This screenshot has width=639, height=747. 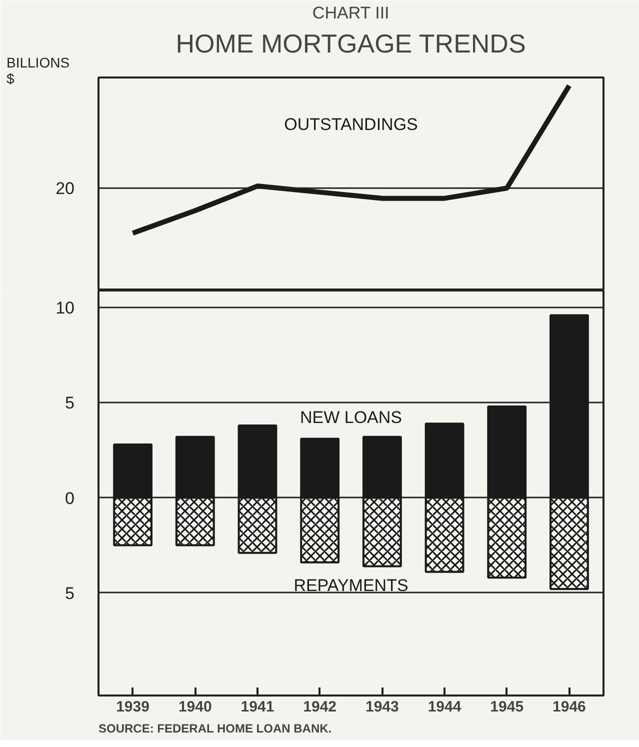 What do you see at coordinates (70, 498) in the screenshot?
I see `y-tick-label: 0` at bounding box center [70, 498].